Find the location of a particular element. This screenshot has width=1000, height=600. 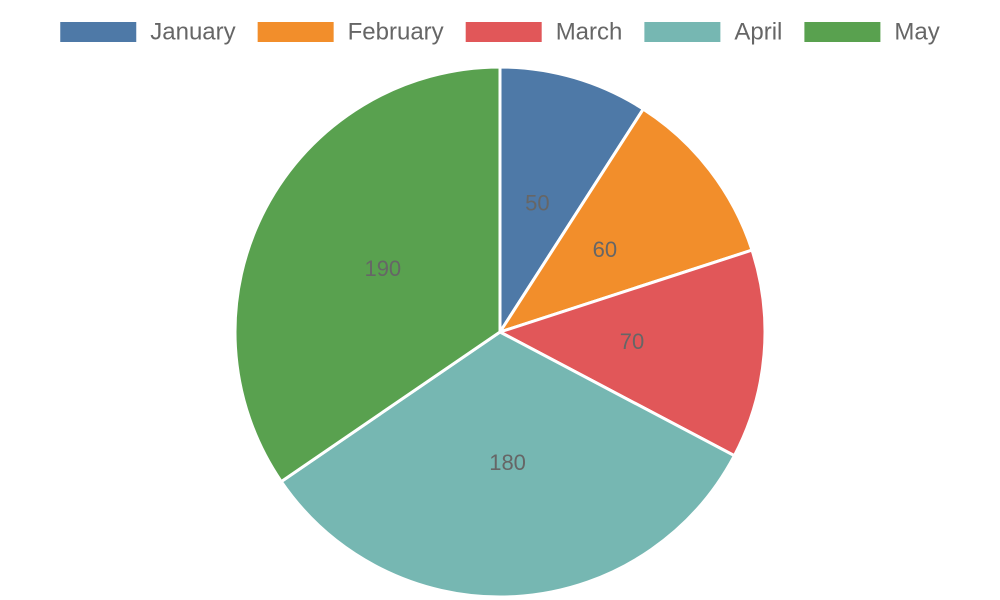

legend-label: March is located at coordinates (589, 31).